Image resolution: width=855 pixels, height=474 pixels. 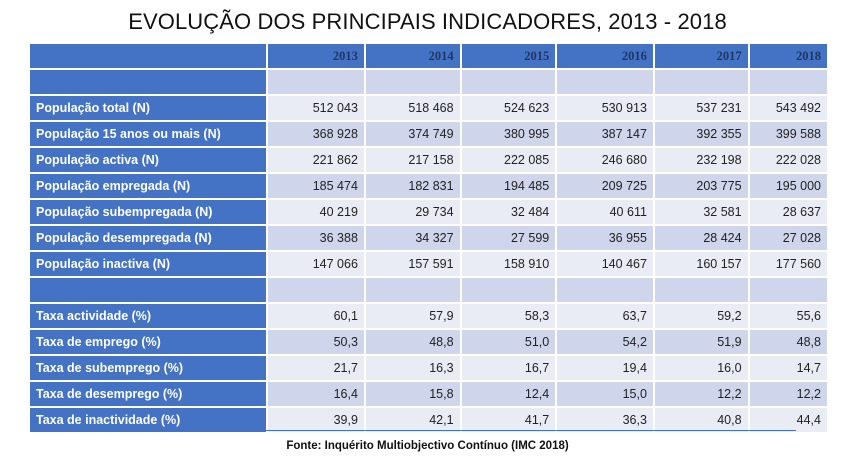 What do you see at coordinates (788, 368) in the screenshot?
I see `value-cell: 14,7` at bounding box center [788, 368].